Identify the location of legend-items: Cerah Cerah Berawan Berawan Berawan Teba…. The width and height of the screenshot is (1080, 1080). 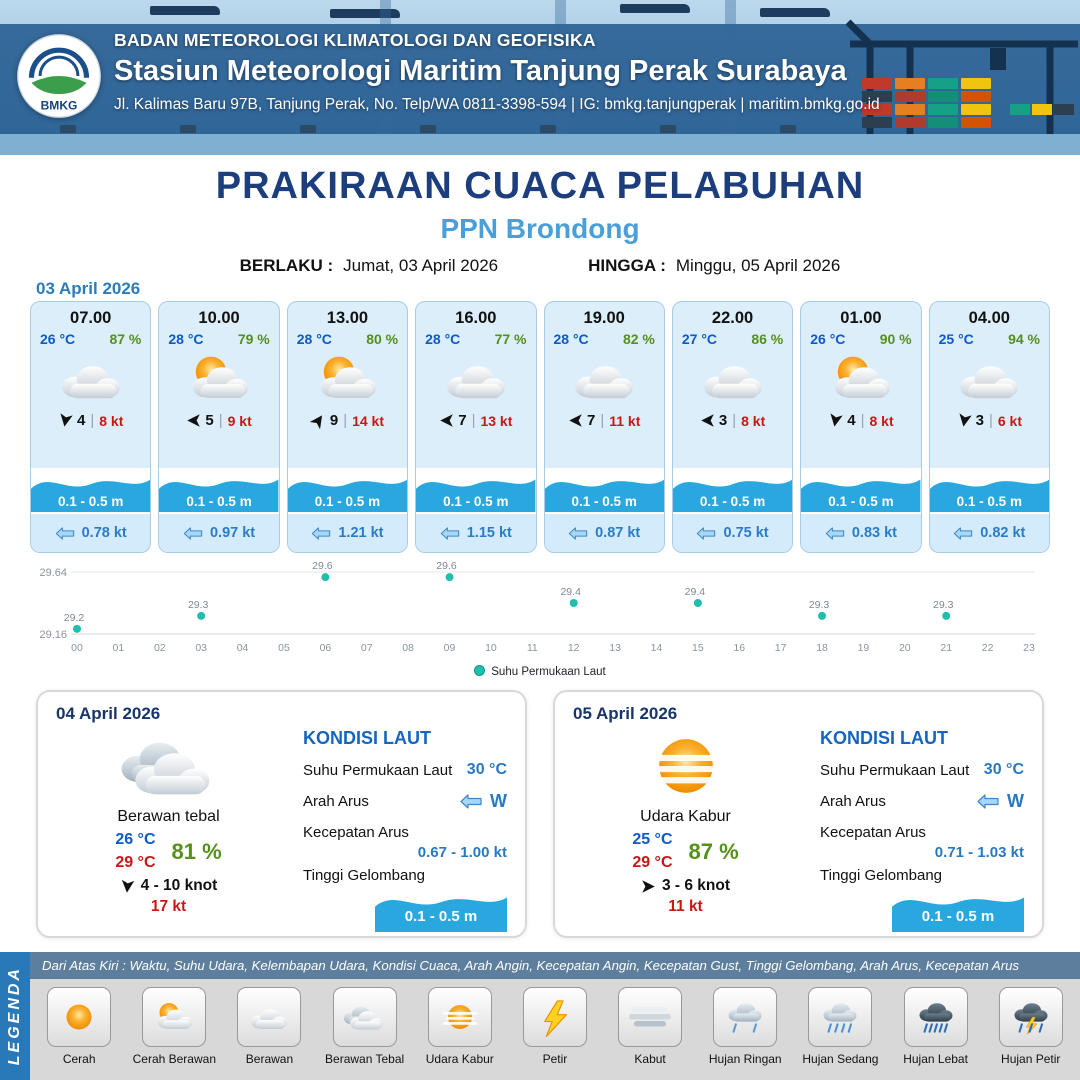
(555, 1029).